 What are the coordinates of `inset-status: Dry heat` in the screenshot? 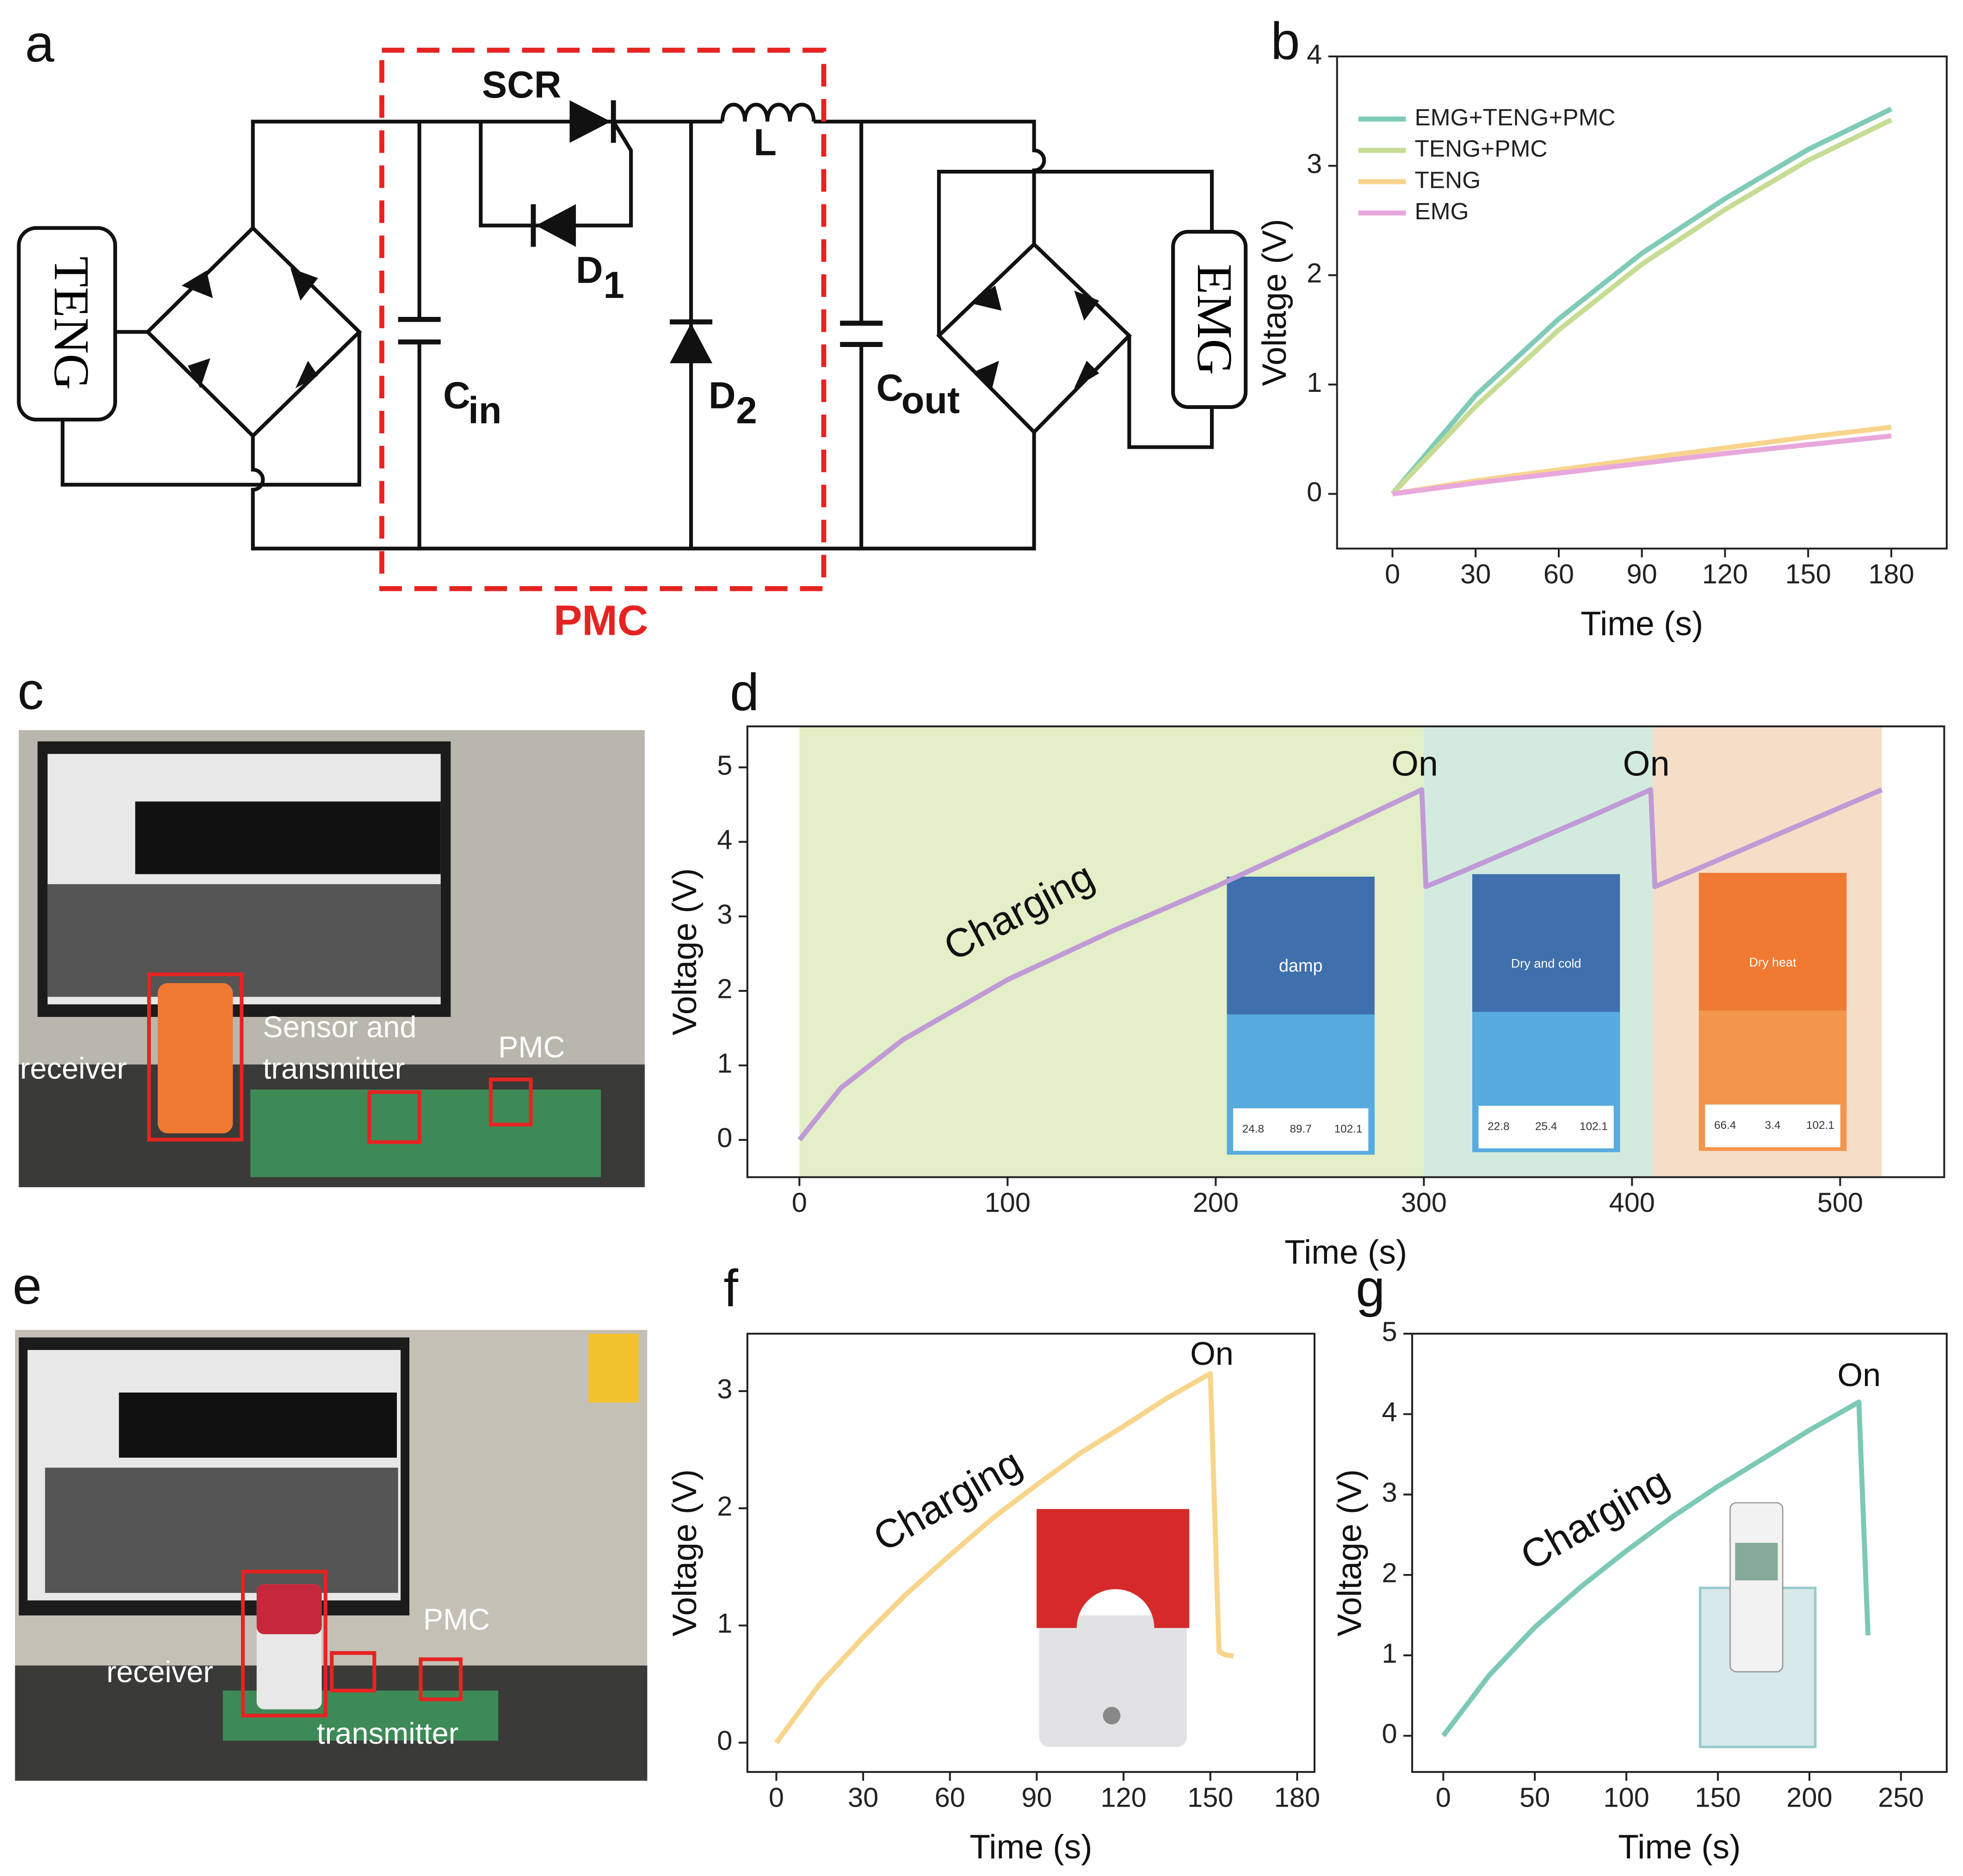 It's located at (1772, 962).